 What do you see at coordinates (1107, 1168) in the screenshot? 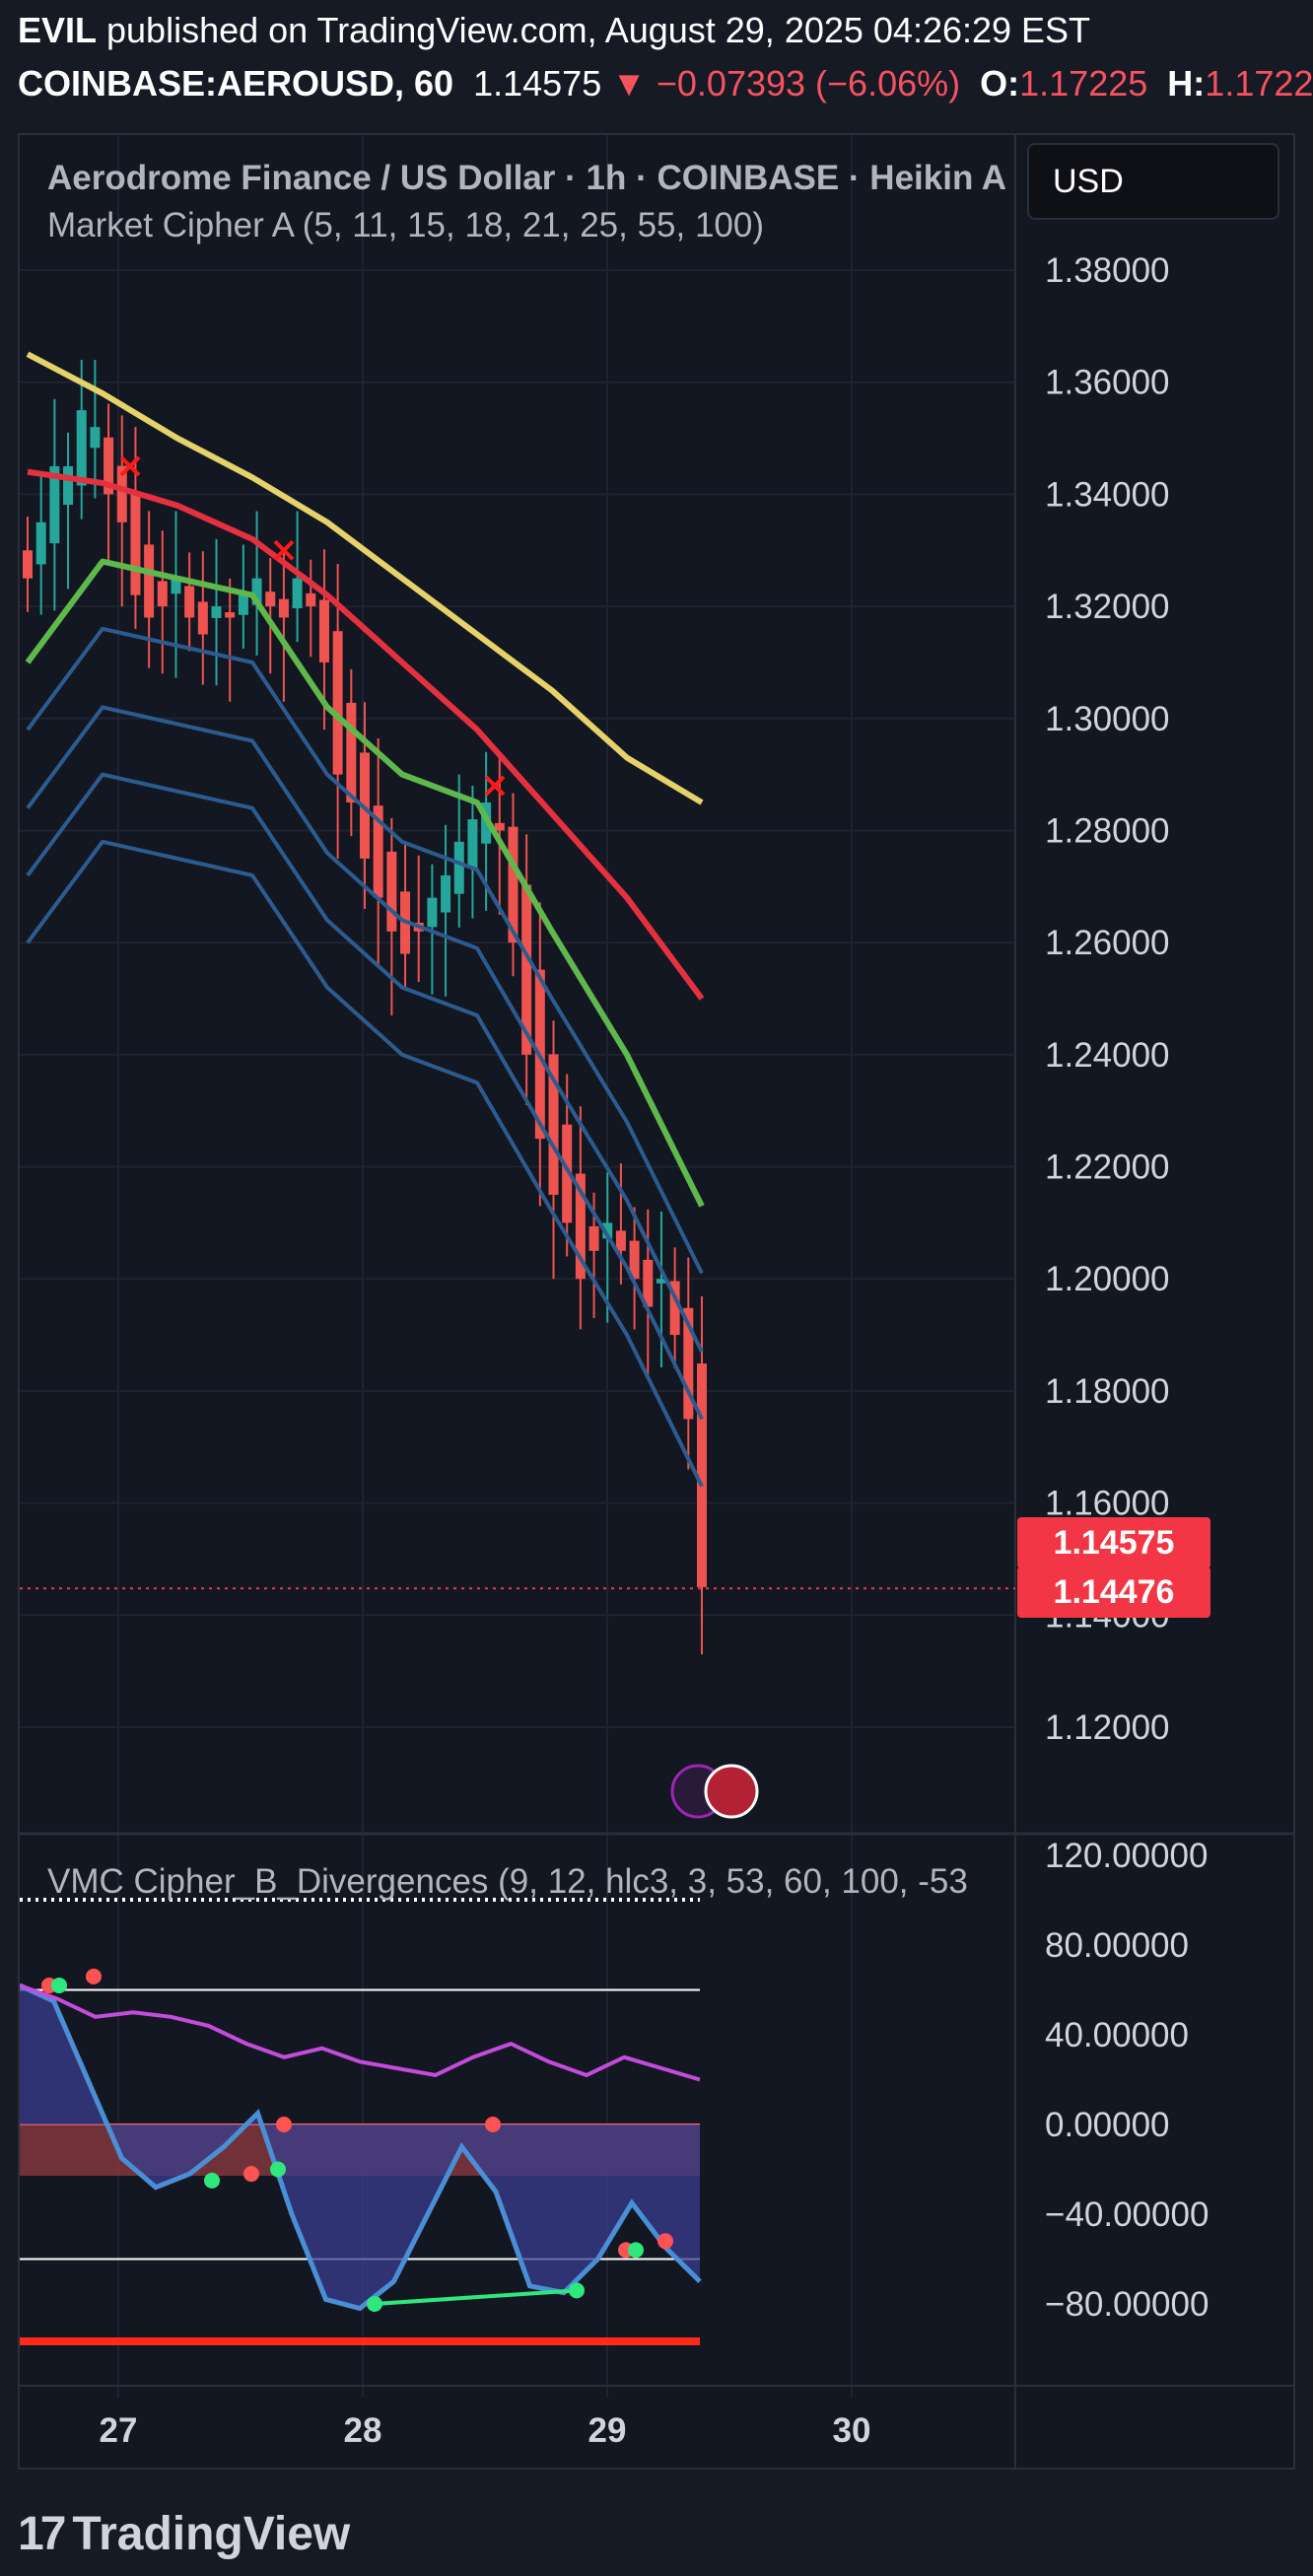
I see `price-axis-label: 1.22000` at bounding box center [1107, 1168].